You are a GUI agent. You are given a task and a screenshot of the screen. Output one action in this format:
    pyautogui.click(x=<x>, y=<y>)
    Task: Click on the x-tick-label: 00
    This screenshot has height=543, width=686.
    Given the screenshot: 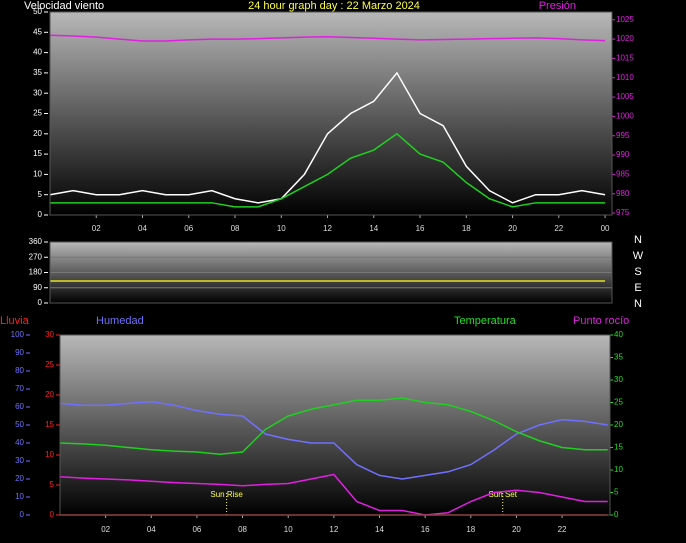 What is the action you would take?
    pyautogui.click(x=605, y=228)
    